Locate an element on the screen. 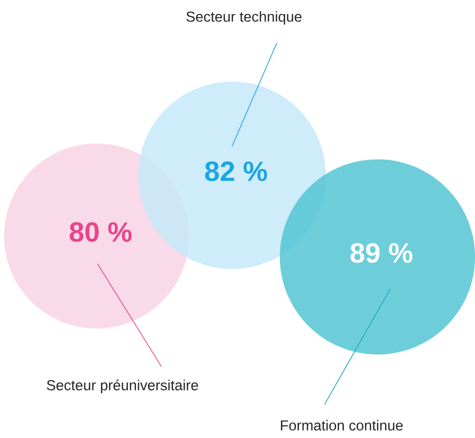 The width and height of the screenshot is (475, 438). data-label: 80 % is located at coordinates (101, 232).